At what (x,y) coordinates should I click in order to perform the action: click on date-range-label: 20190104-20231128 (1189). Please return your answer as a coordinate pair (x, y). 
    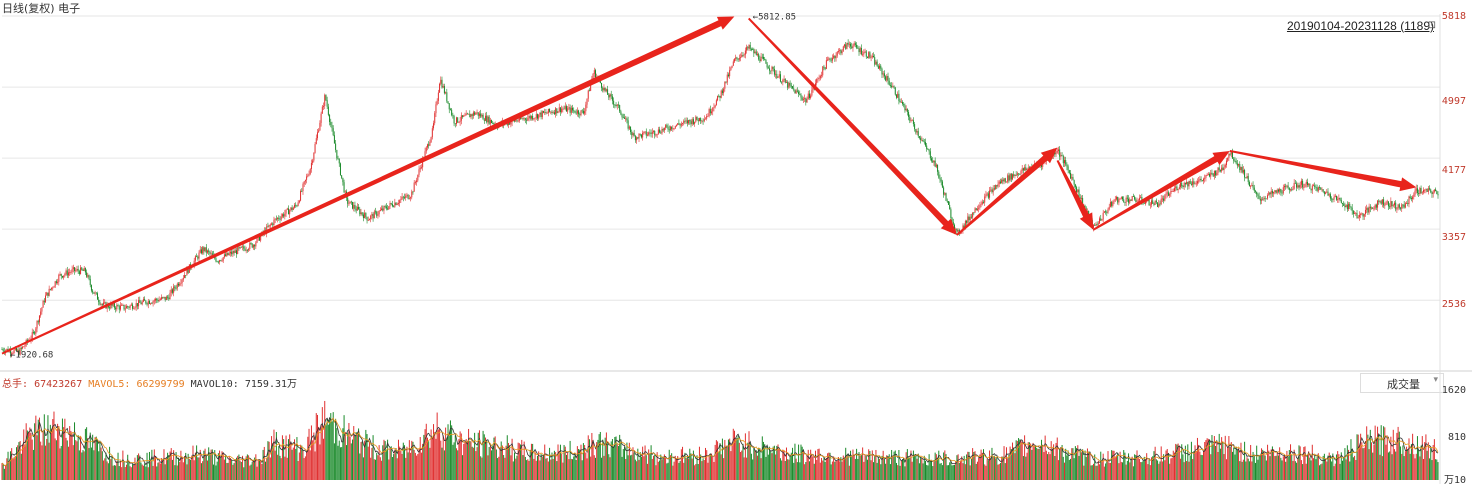
    Looking at the image, I should click on (1360, 26).